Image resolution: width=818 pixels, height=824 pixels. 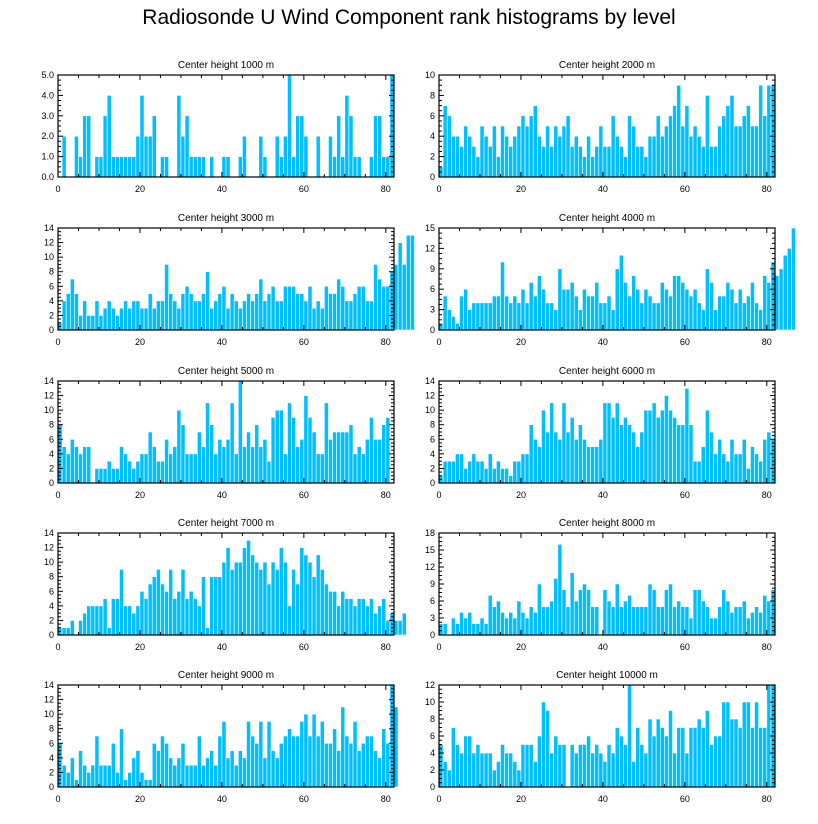 I want to click on y-tick-label: 3, so click(x=432, y=618).